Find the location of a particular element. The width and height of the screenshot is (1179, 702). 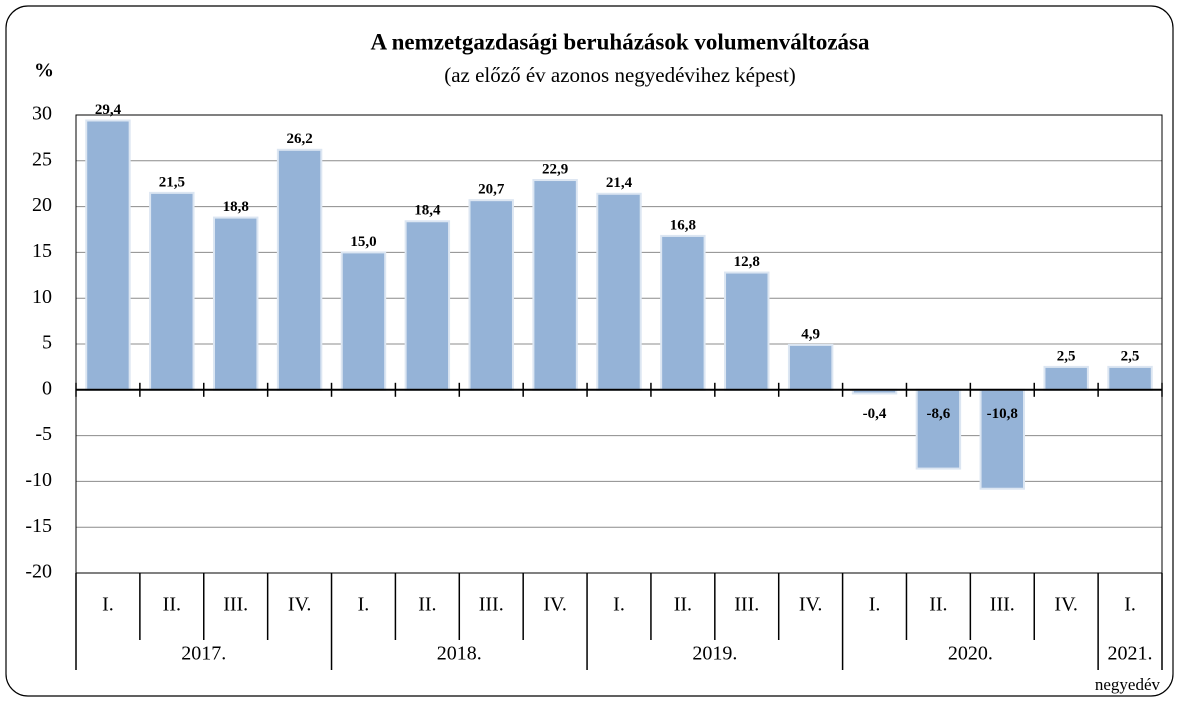

value-label: 15,0 is located at coordinates (363, 242).